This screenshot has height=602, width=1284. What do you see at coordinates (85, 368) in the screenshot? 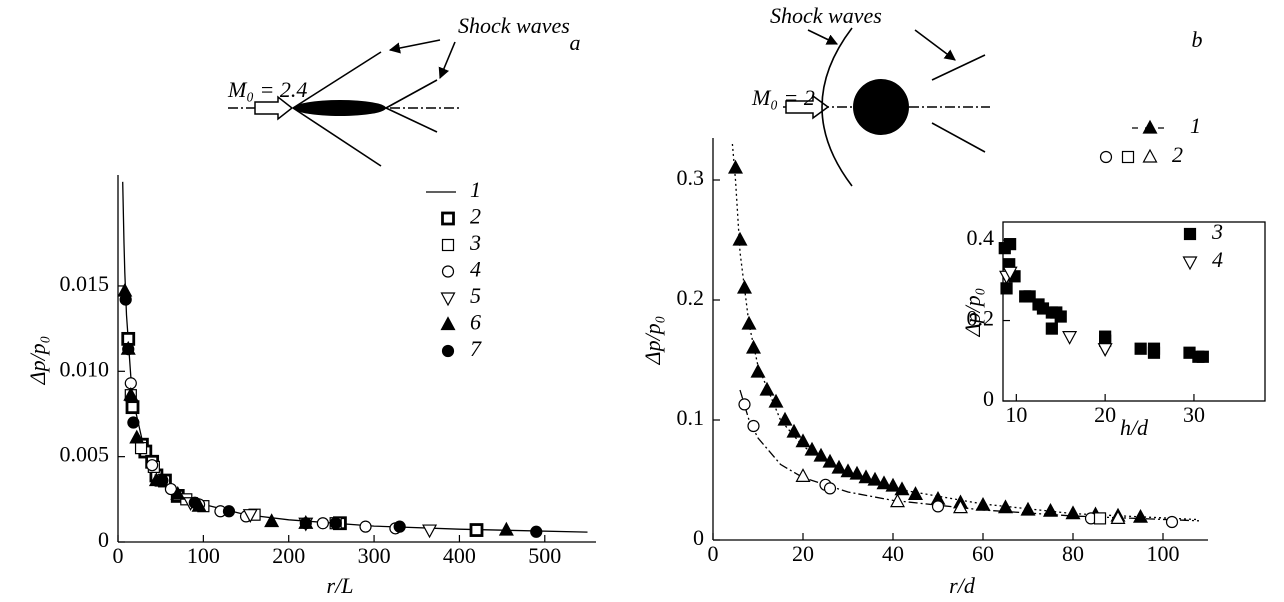
I see `y-tick-label: 0.010` at bounding box center [85, 368].